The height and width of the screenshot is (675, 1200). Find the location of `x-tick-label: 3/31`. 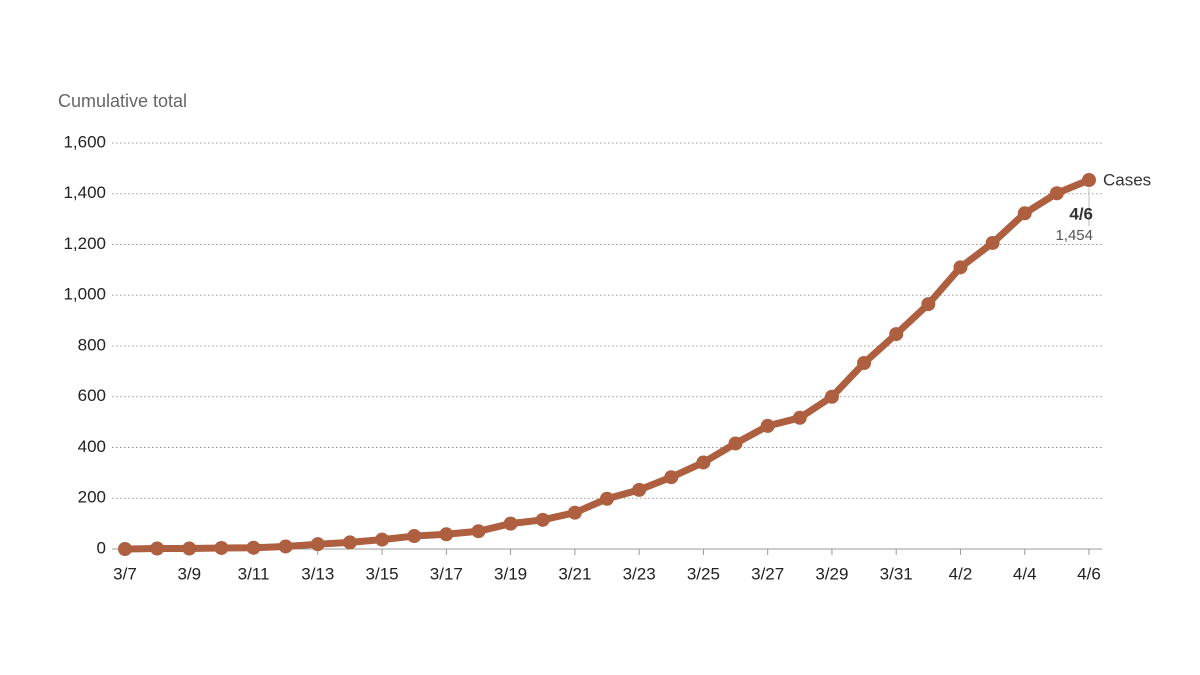

x-tick-label: 3/31 is located at coordinates (896, 573).